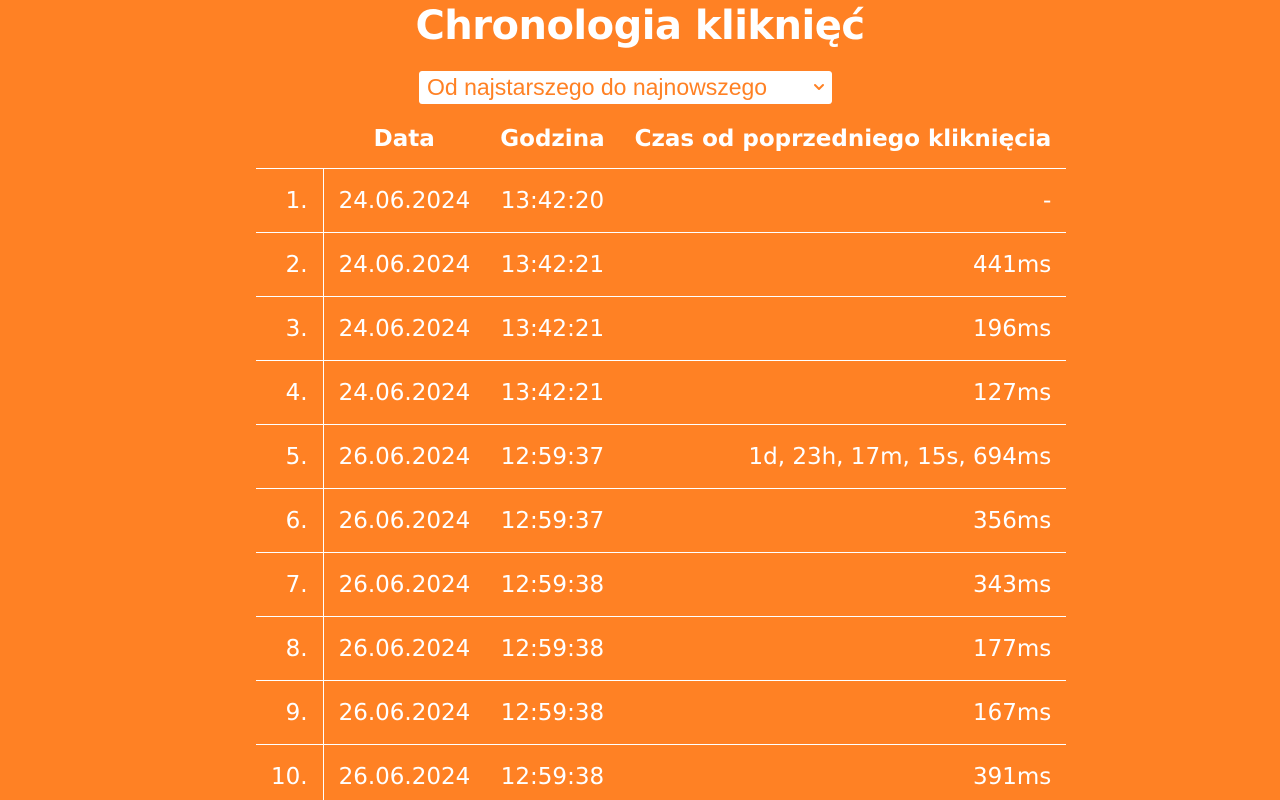  What do you see at coordinates (290, 456) in the screenshot?
I see `row-index: 5.` at bounding box center [290, 456].